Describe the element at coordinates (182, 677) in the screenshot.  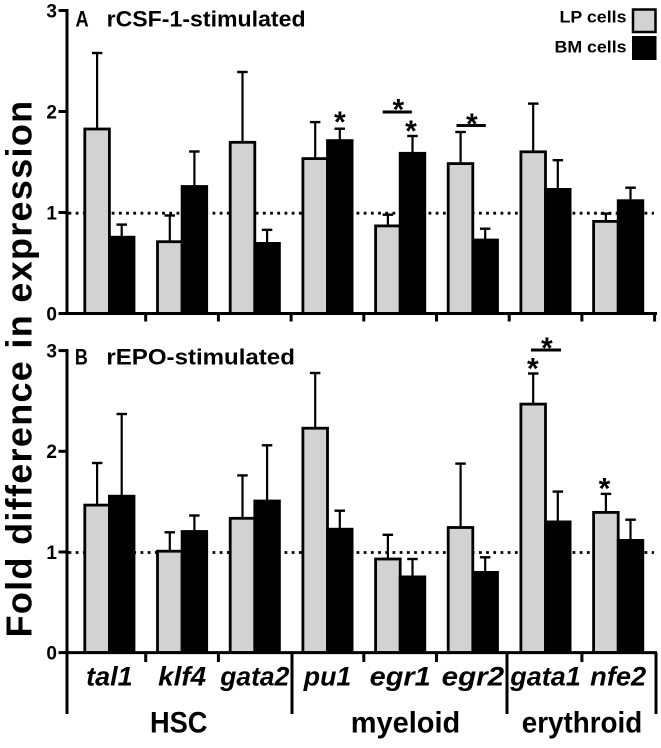
I see `svg-text: klf4` at that location.